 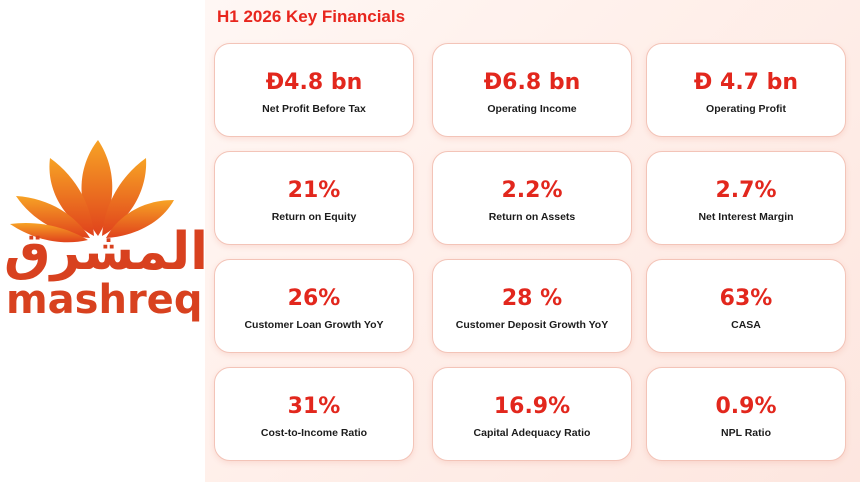 I want to click on metric-value: Đ4.8 bn, so click(x=314, y=82).